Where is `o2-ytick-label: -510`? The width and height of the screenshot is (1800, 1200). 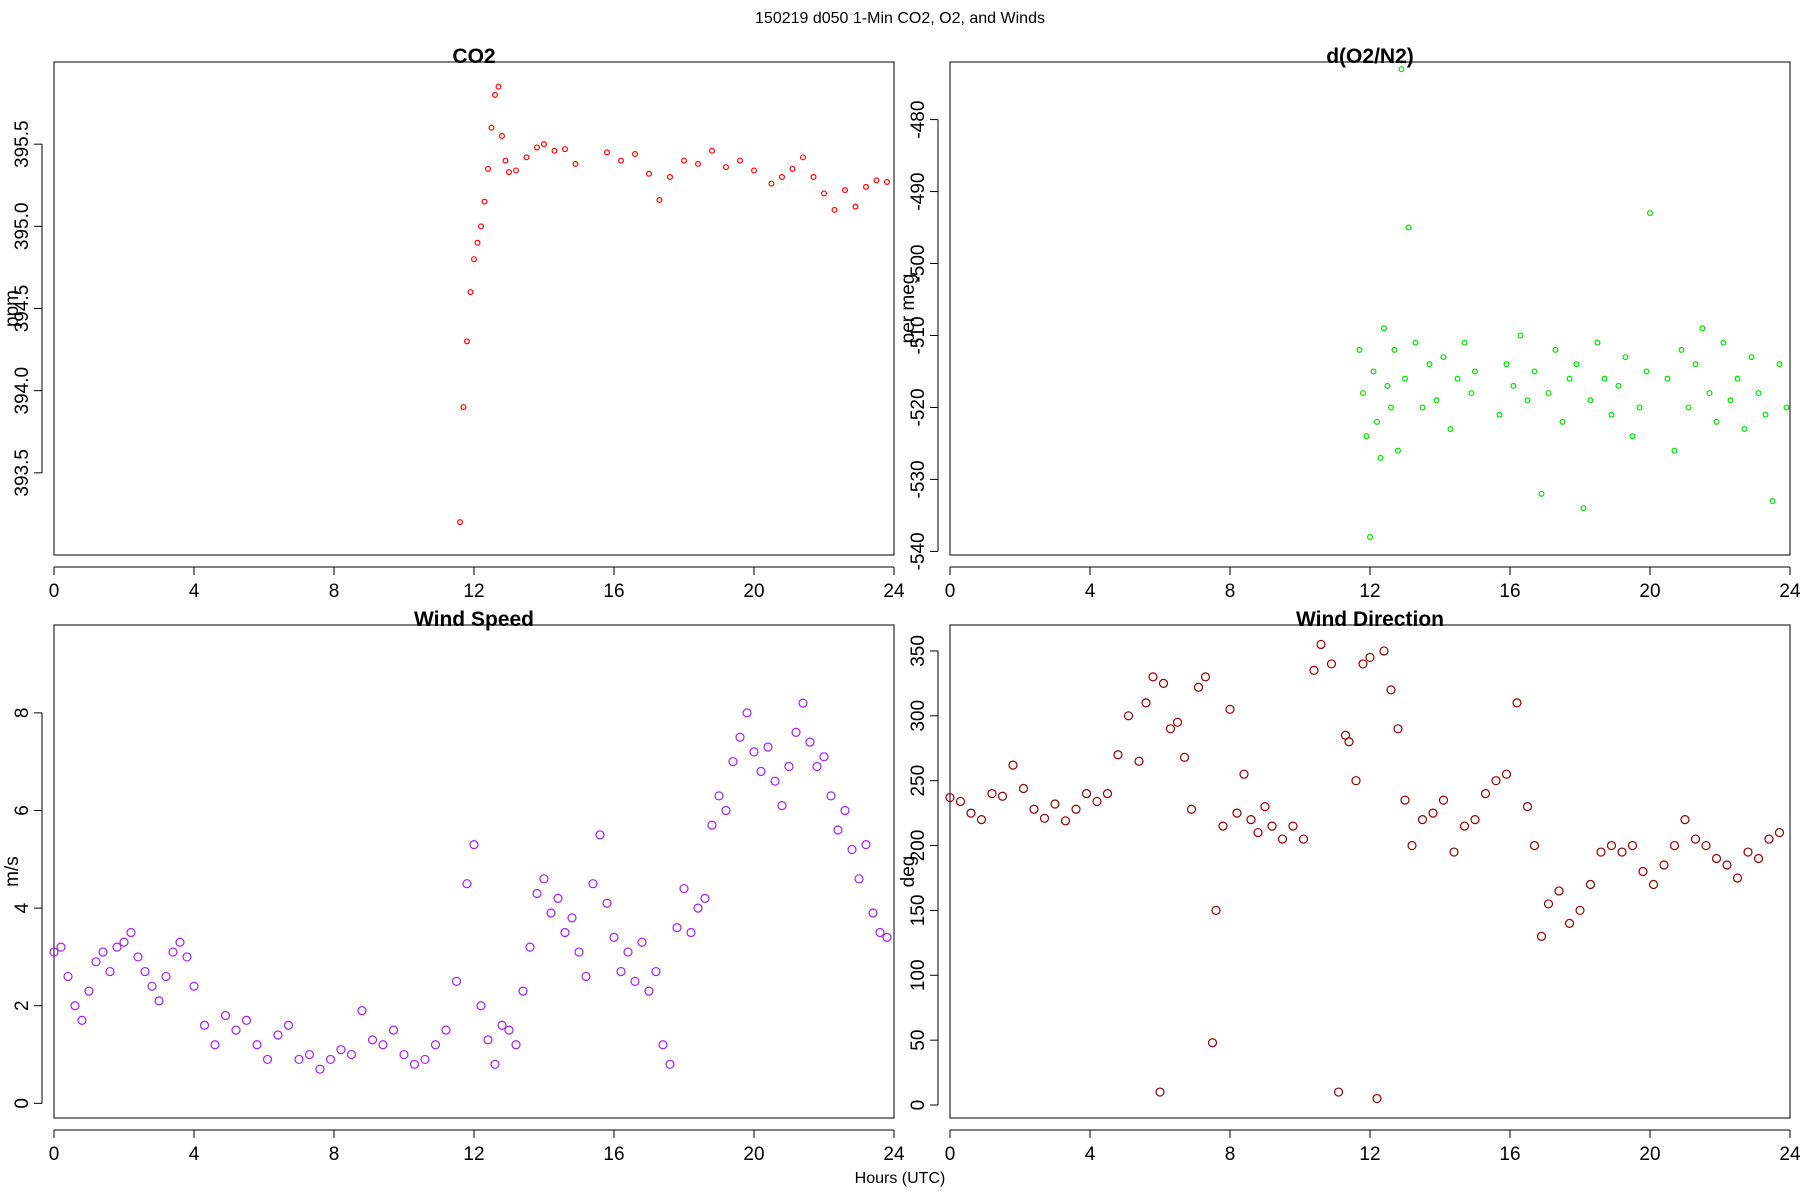
o2-ytick-label: -510 is located at coordinates (918, 335).